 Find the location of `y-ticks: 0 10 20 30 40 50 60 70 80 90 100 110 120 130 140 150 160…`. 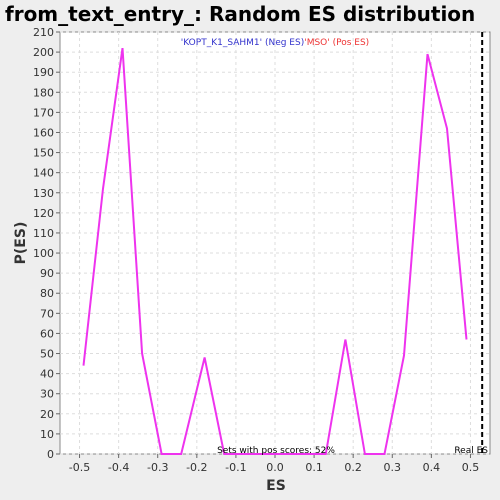

y-ticks: 0 10 20 30 40 50 60 70 80 90 100 110 120 130 140 150 160… is located at coordinates (46, 243).